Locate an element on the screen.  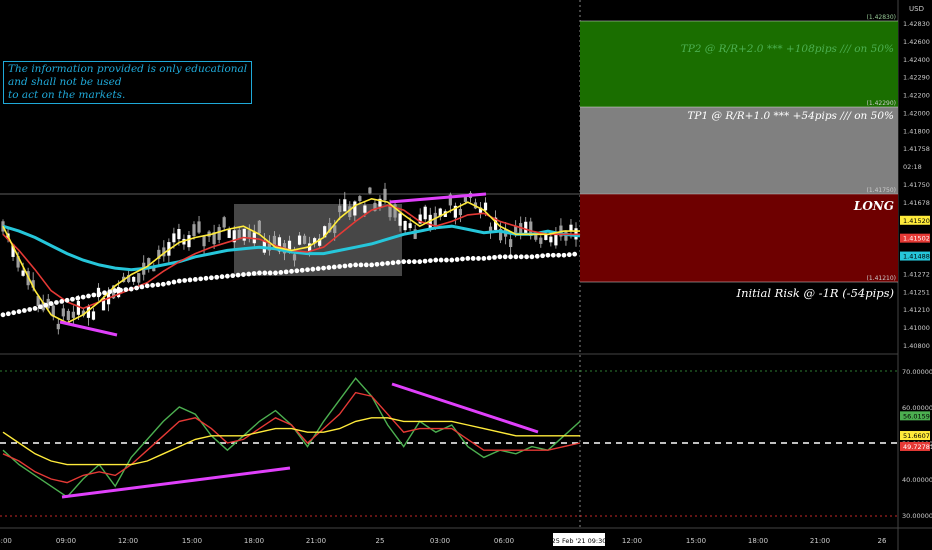
osc-trendline-low is located at coordinates (176, 482).